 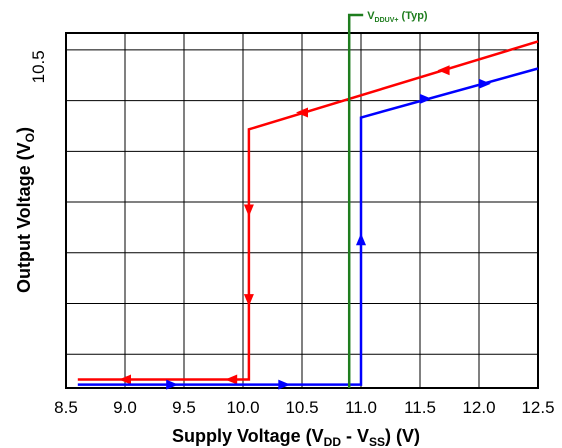 I want to click on uvlo-marker: VDDUV+ (Typ), so click(x=387, y=199).